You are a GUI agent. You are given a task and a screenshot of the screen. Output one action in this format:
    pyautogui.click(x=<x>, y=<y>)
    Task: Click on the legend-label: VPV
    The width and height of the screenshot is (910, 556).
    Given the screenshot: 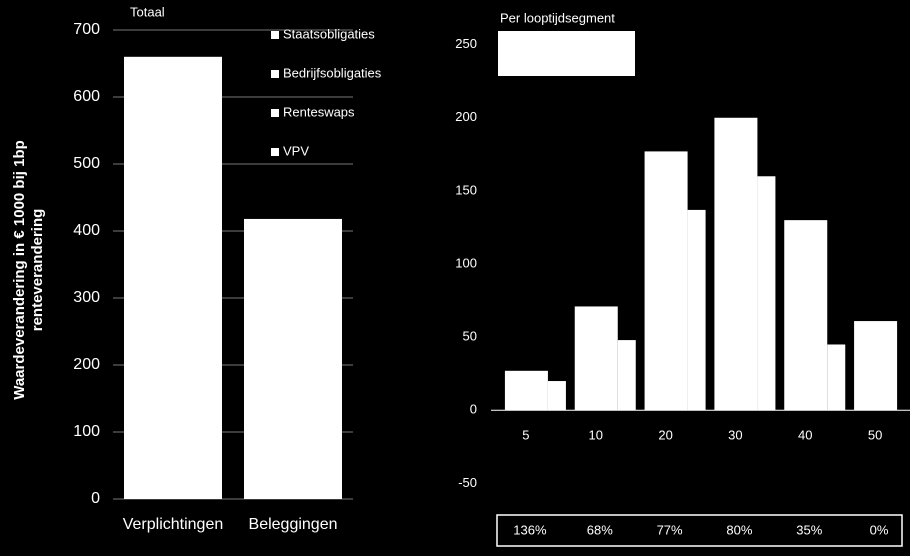 What is the action you would take?
    pyautogui.click(x=296, y=150)
    